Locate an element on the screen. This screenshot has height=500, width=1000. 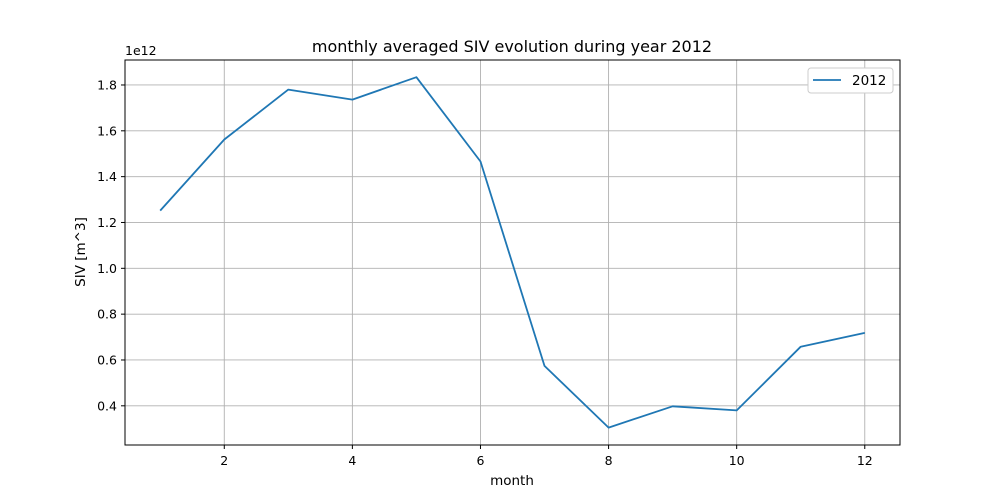
y-tick-label: 1.8 is located at coordinates (107, 84).